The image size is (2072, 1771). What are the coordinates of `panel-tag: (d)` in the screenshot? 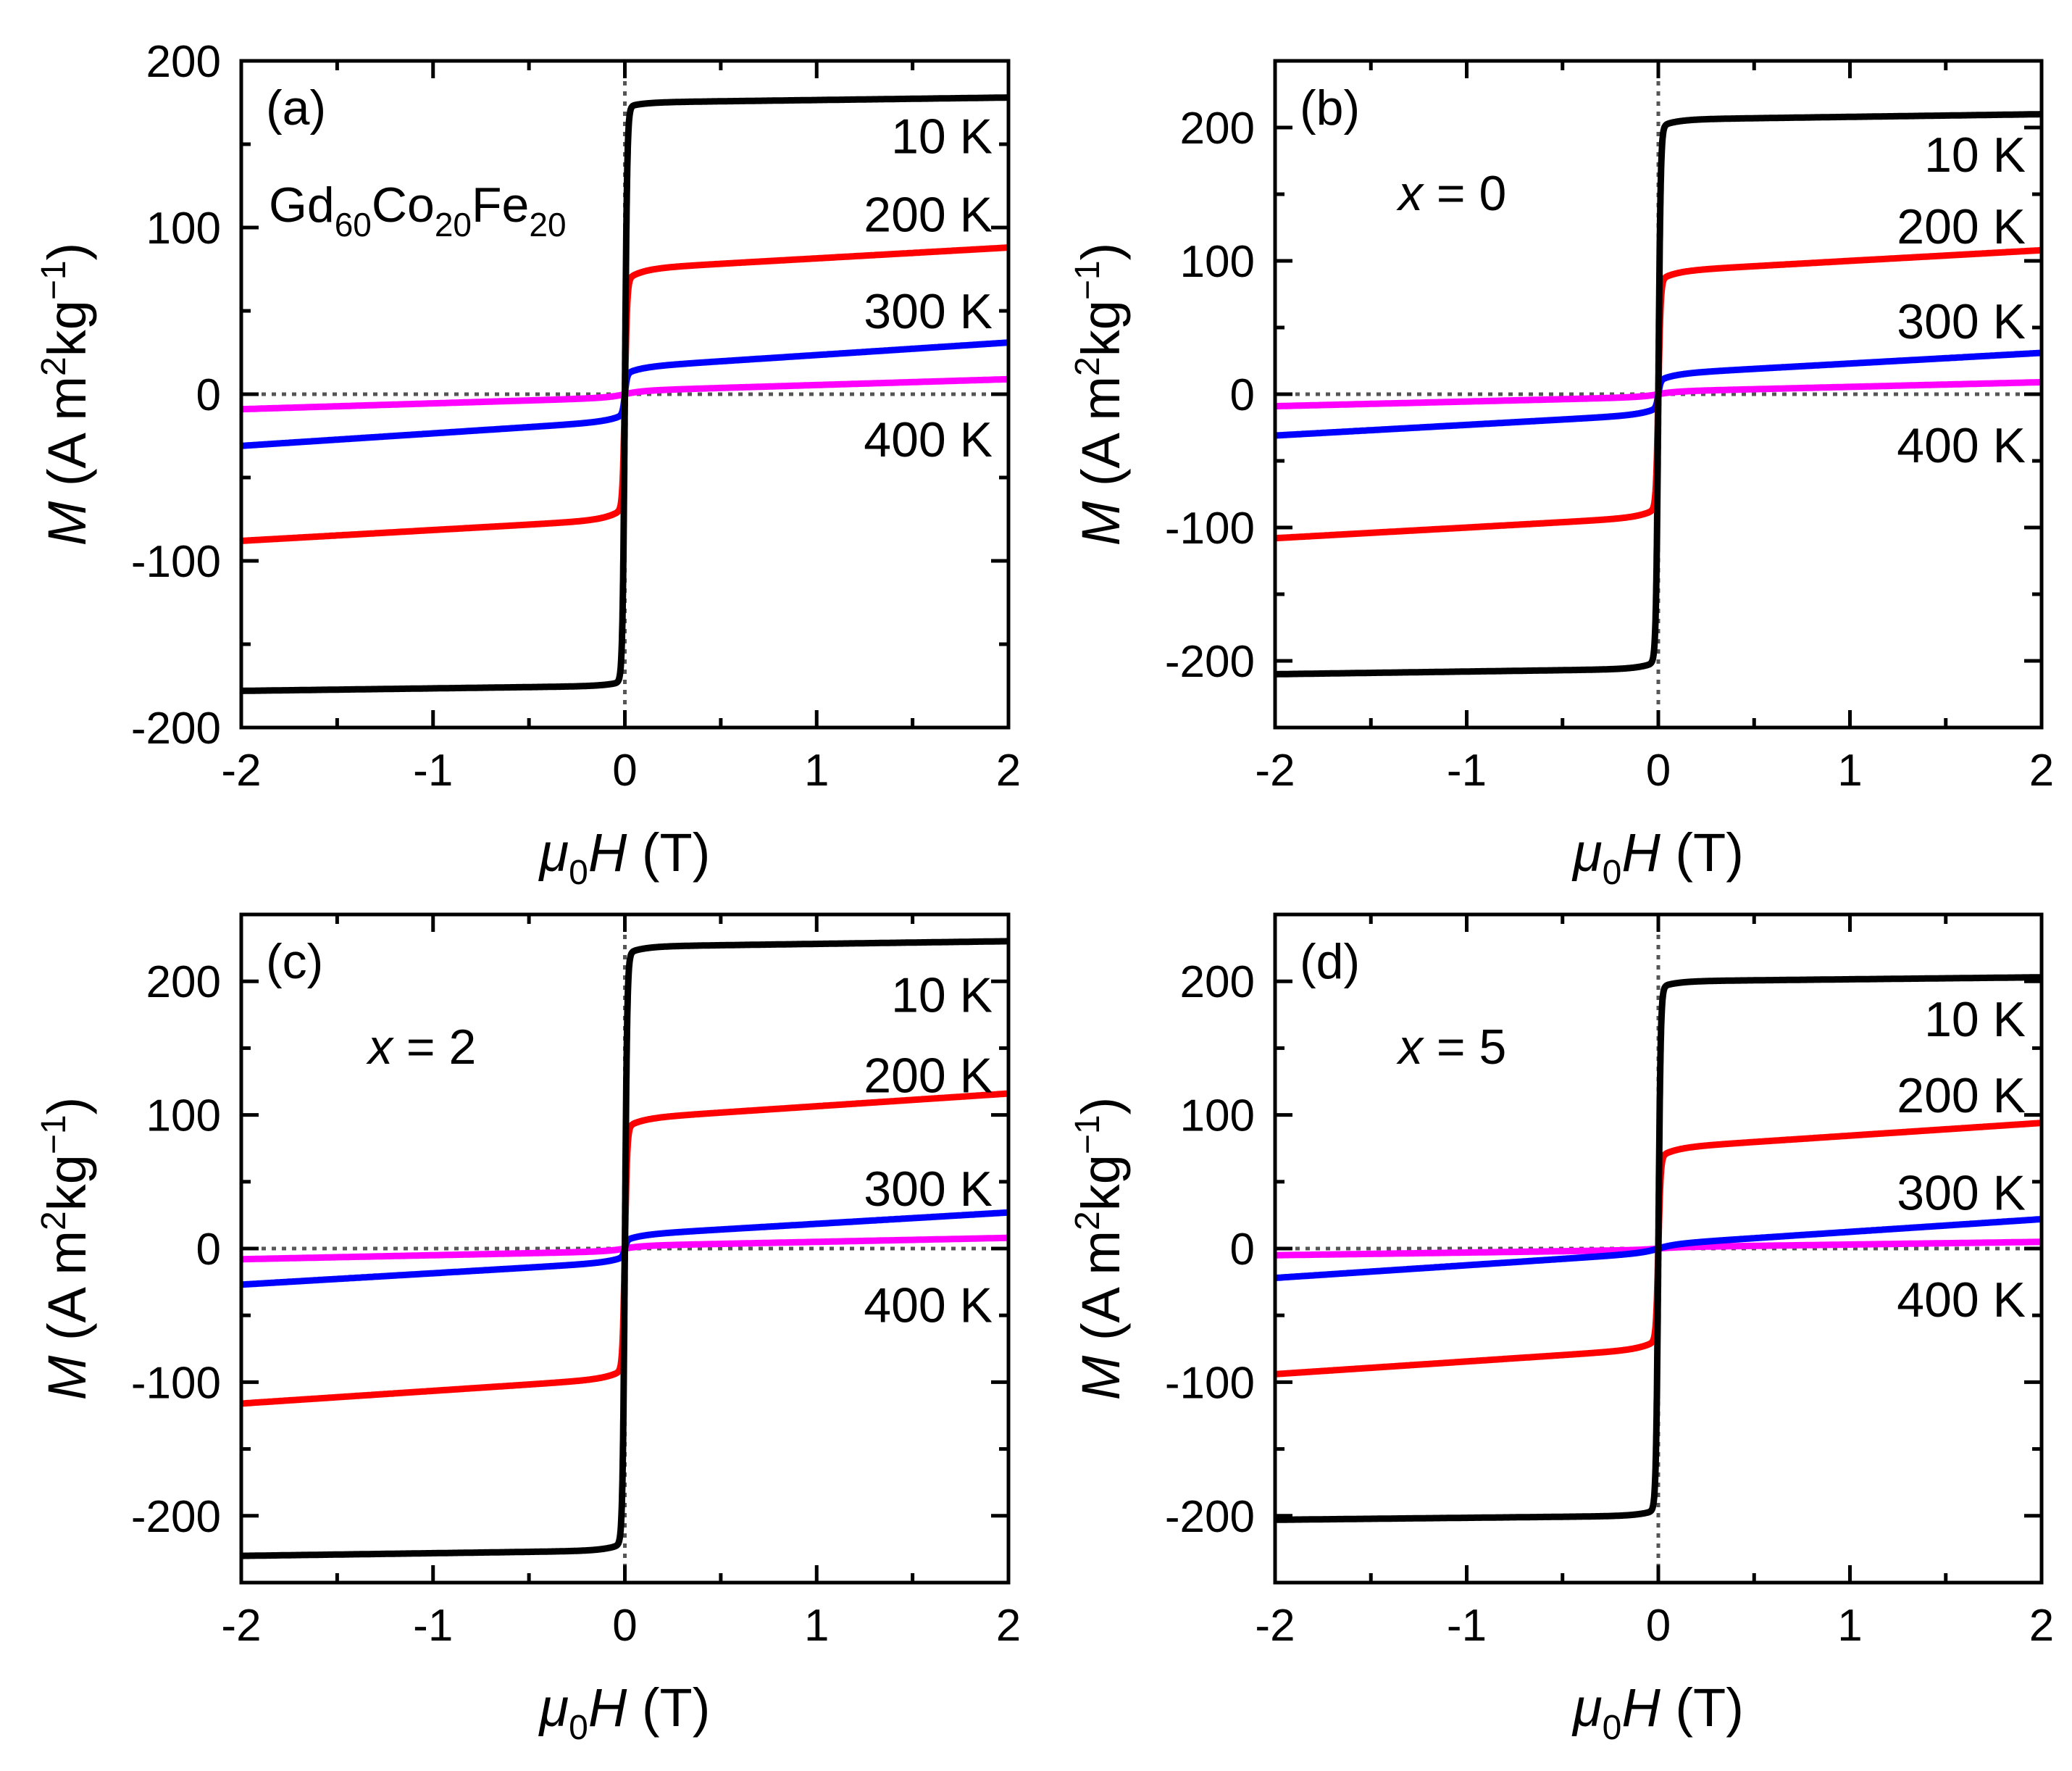 It's located at (1330, 961).